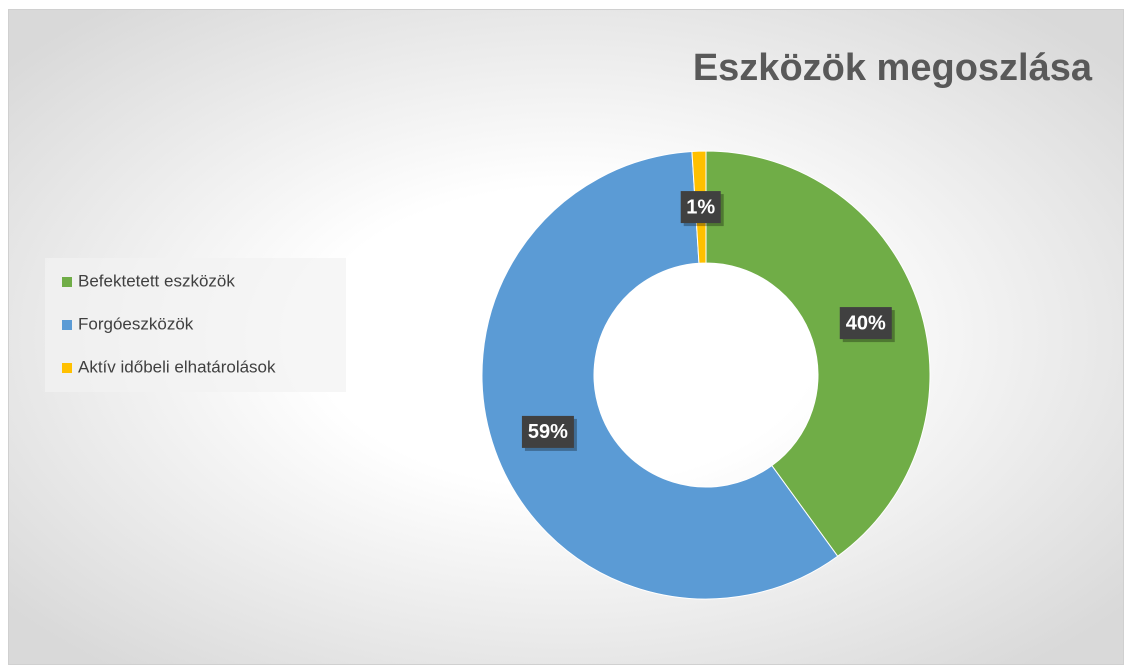 This screenshot has height=668, width=1132. I want to click on legend, so click(195, 325).